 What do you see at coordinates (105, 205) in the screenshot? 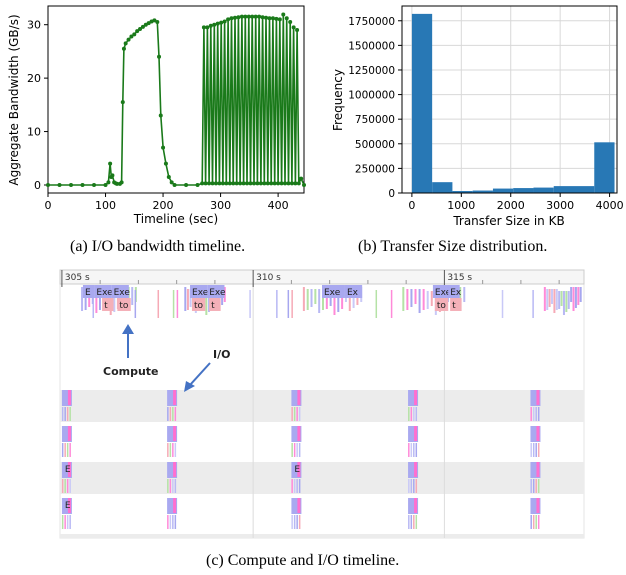
I see `chart-a-xtick-label: 100` at bounding box center [105, 205].